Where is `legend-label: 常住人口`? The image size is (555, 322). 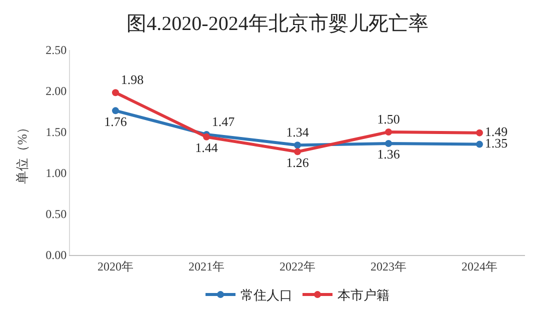
legend-label: 常住人口 is located at coordinates (266, 295).